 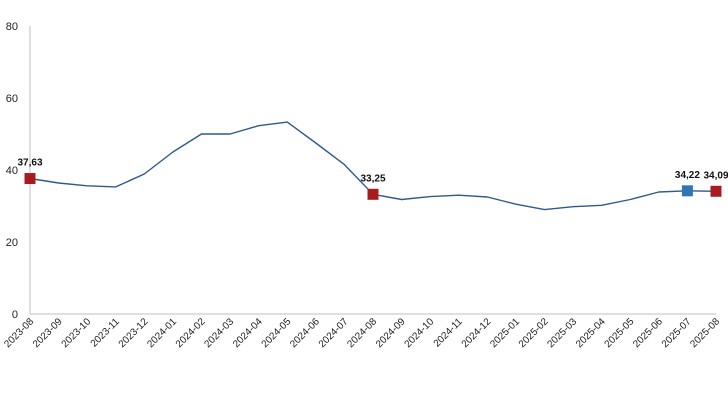 What do you see at coordinates (162, 333) in the screenshot?
I see `x-tick-label: 2024-01` at bounding box center [162, 333].